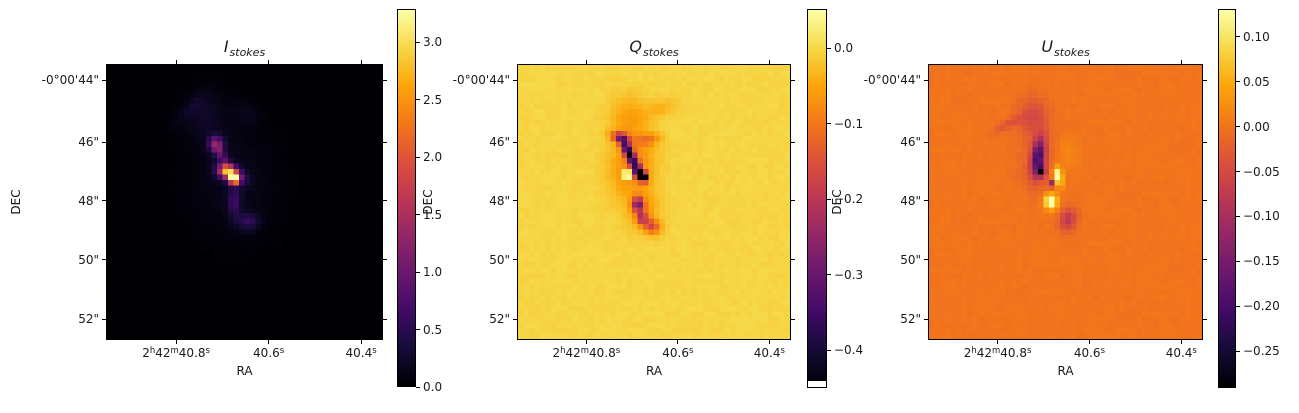  What do you see at coordinates (849, 199) in the screenshot?
I see `colorbar-tick-label: −0.2` at bounding box center [849, 199].